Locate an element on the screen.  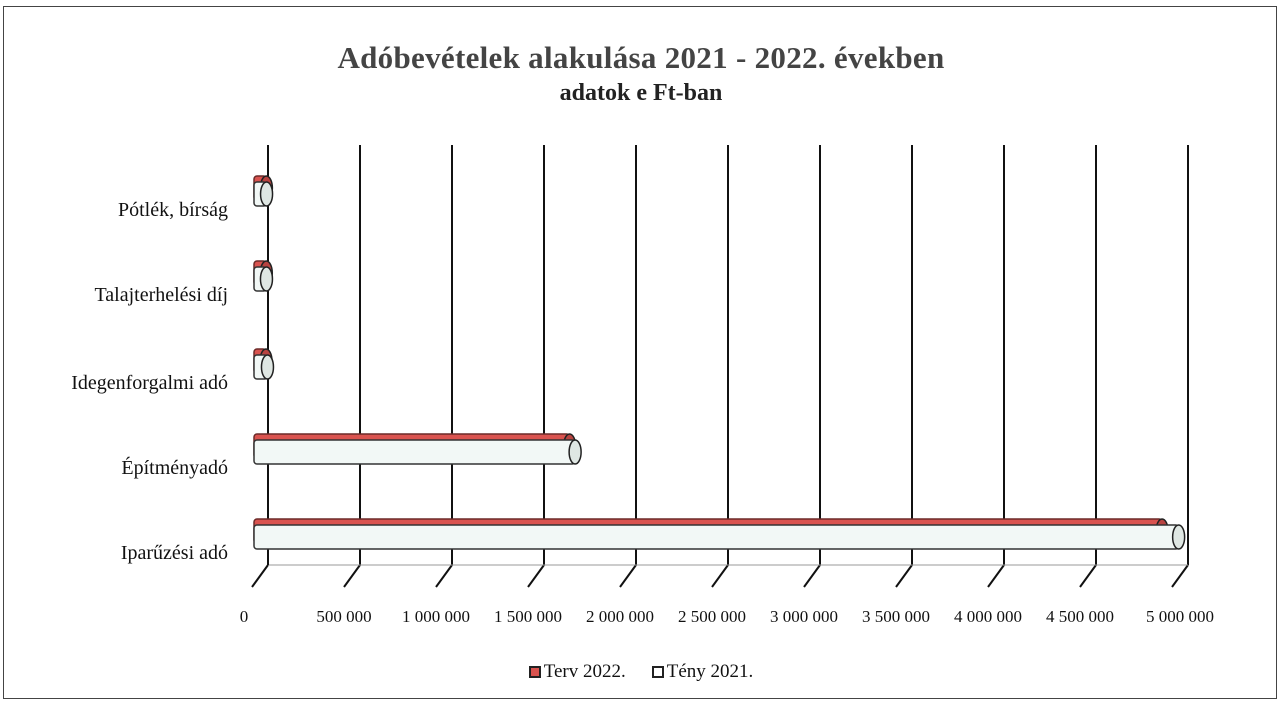
x-tick-label: 5 000 000 is located at coordinates (1180, 616).